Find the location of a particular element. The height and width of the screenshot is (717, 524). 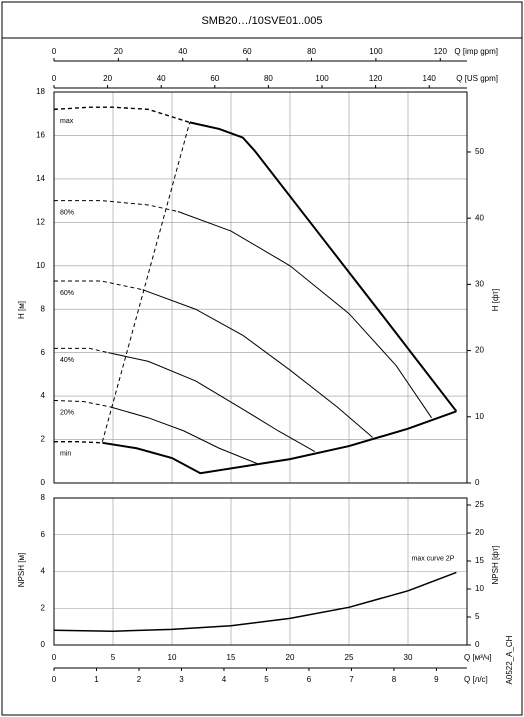

y-tick-label: 18 is located at coordinates (40, 91).